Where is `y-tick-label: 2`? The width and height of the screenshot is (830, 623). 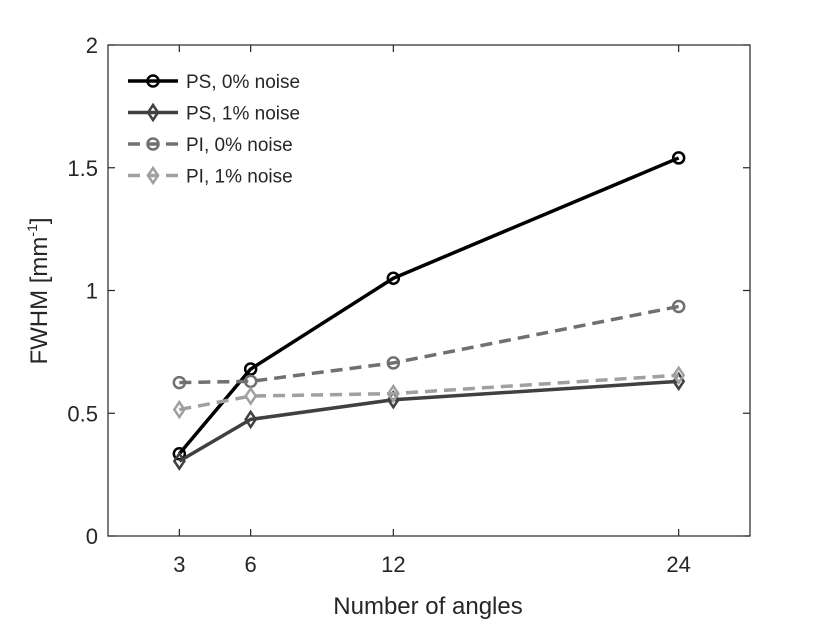
y-tick-label: 2 is located at coordinates (92, 45).